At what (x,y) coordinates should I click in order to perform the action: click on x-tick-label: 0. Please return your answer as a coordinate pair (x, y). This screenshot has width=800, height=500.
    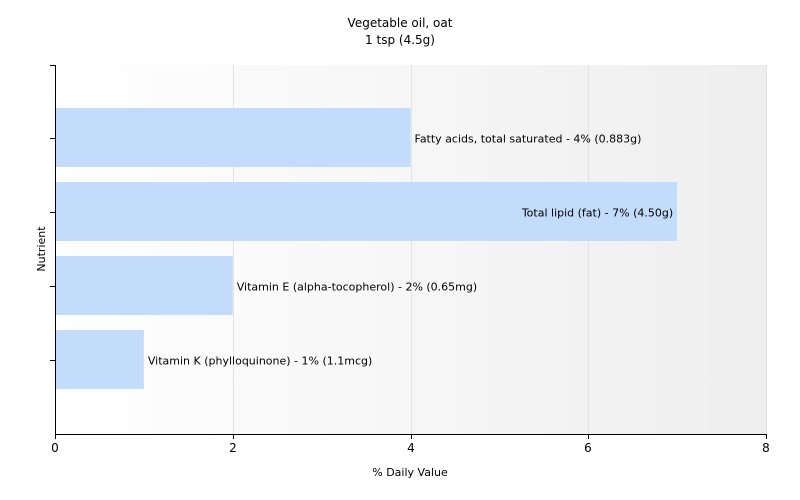
    Looking at the image, I should click on (55, 448).